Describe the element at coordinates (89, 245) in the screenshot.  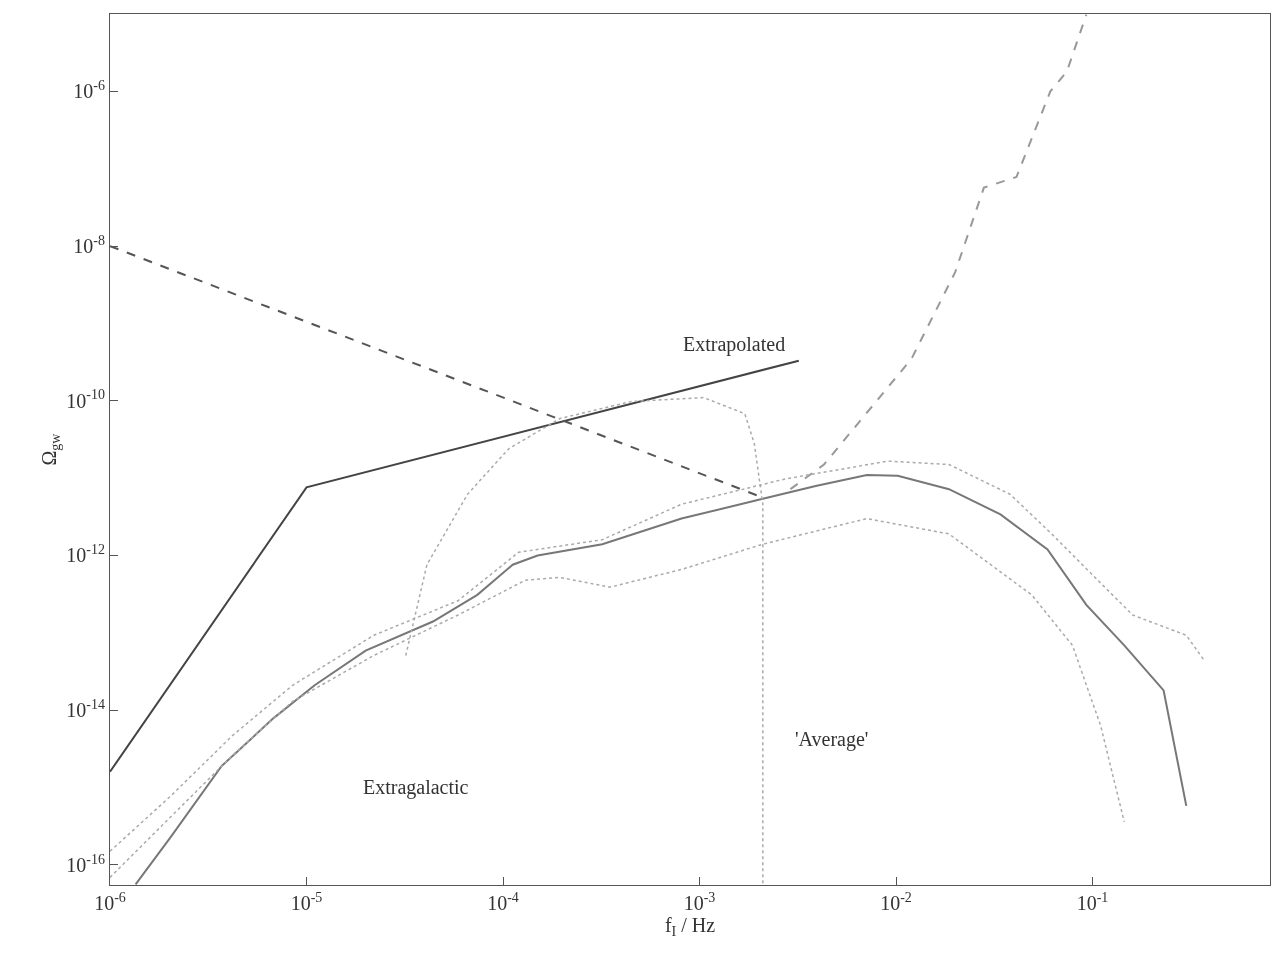
I see `y-tick-label: 10$^{-8}$` at that location.